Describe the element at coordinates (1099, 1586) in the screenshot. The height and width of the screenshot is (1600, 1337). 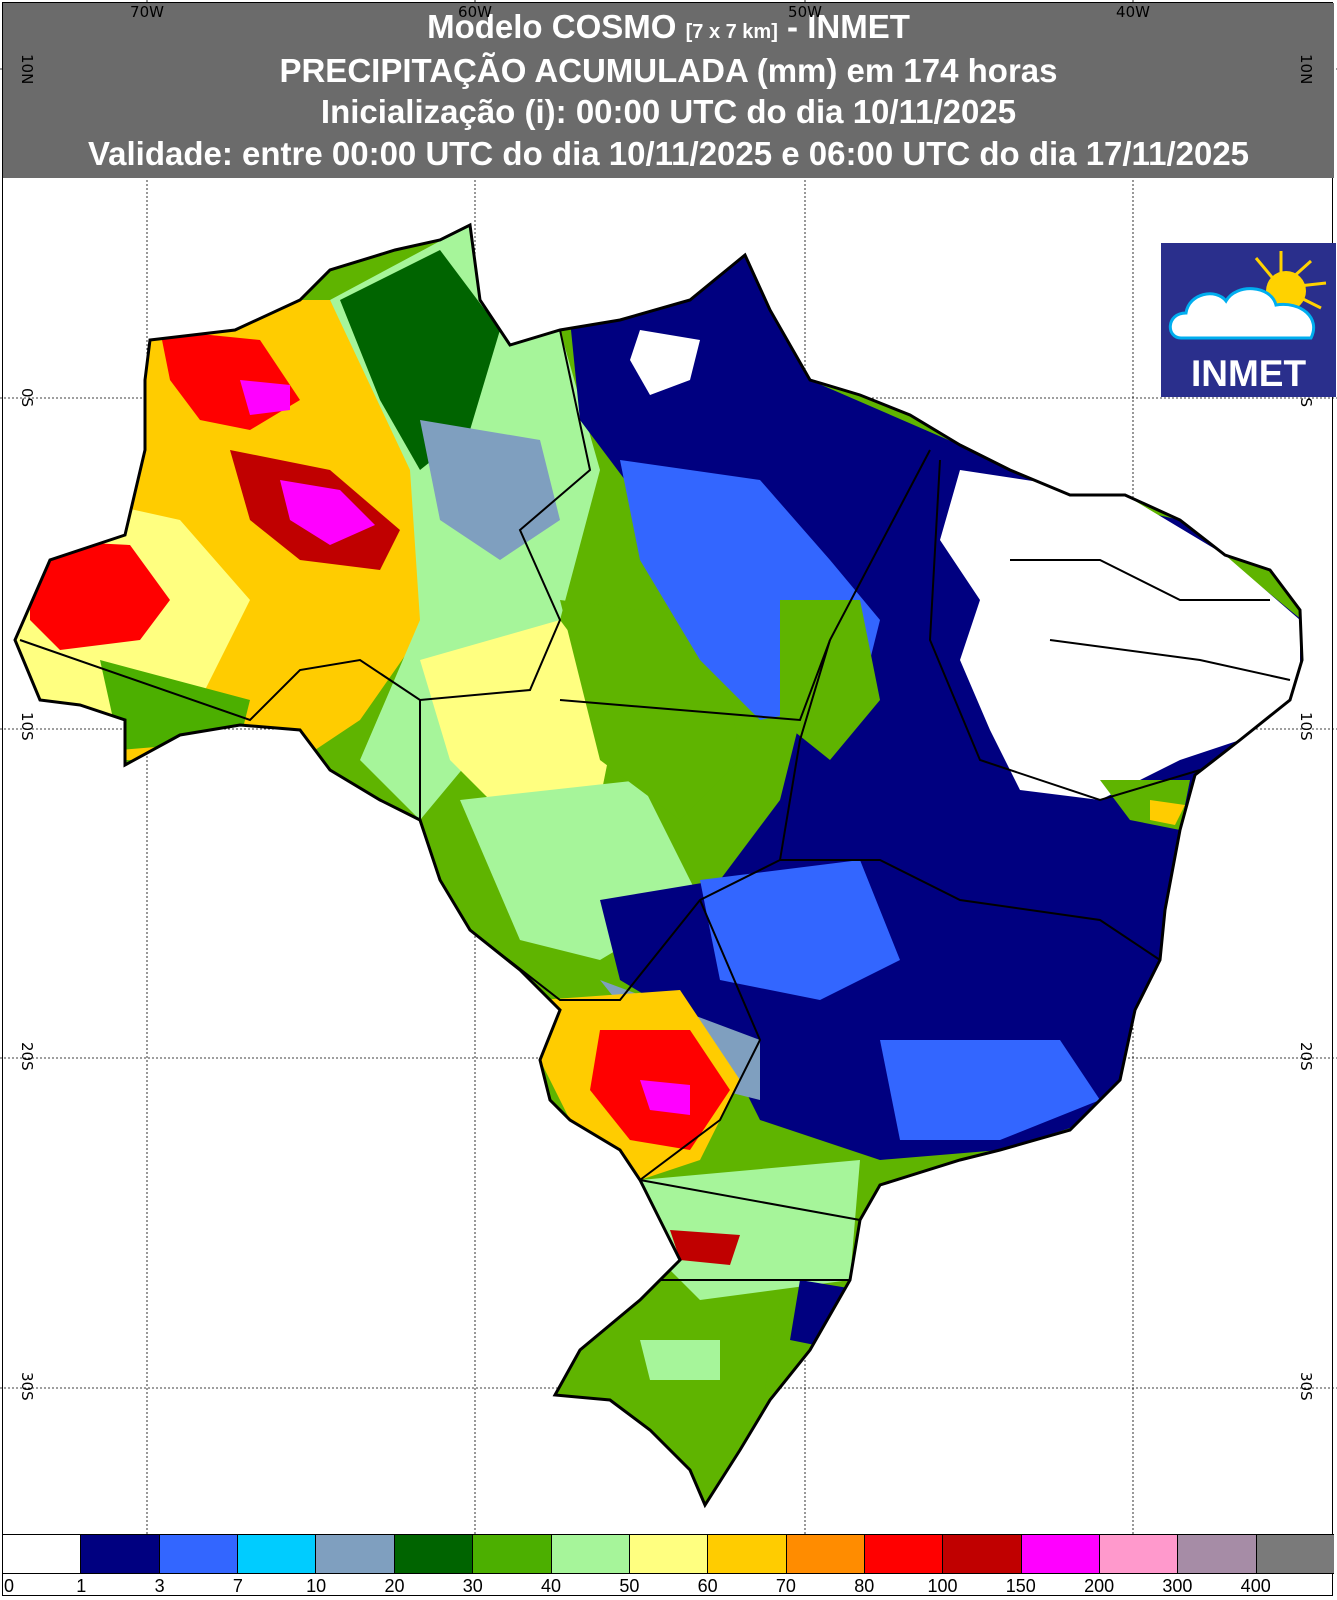
I see `legend-tick-label: 200` at that location.